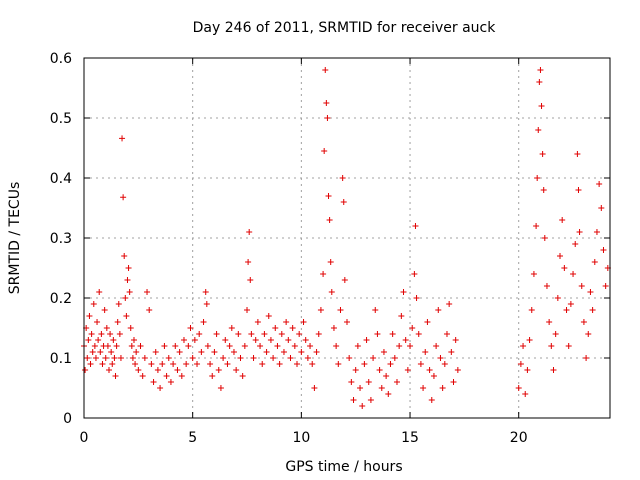 This screenshot has width=640, height=480. I want to click on y-tick-label: 0.4, so click(61, 179).